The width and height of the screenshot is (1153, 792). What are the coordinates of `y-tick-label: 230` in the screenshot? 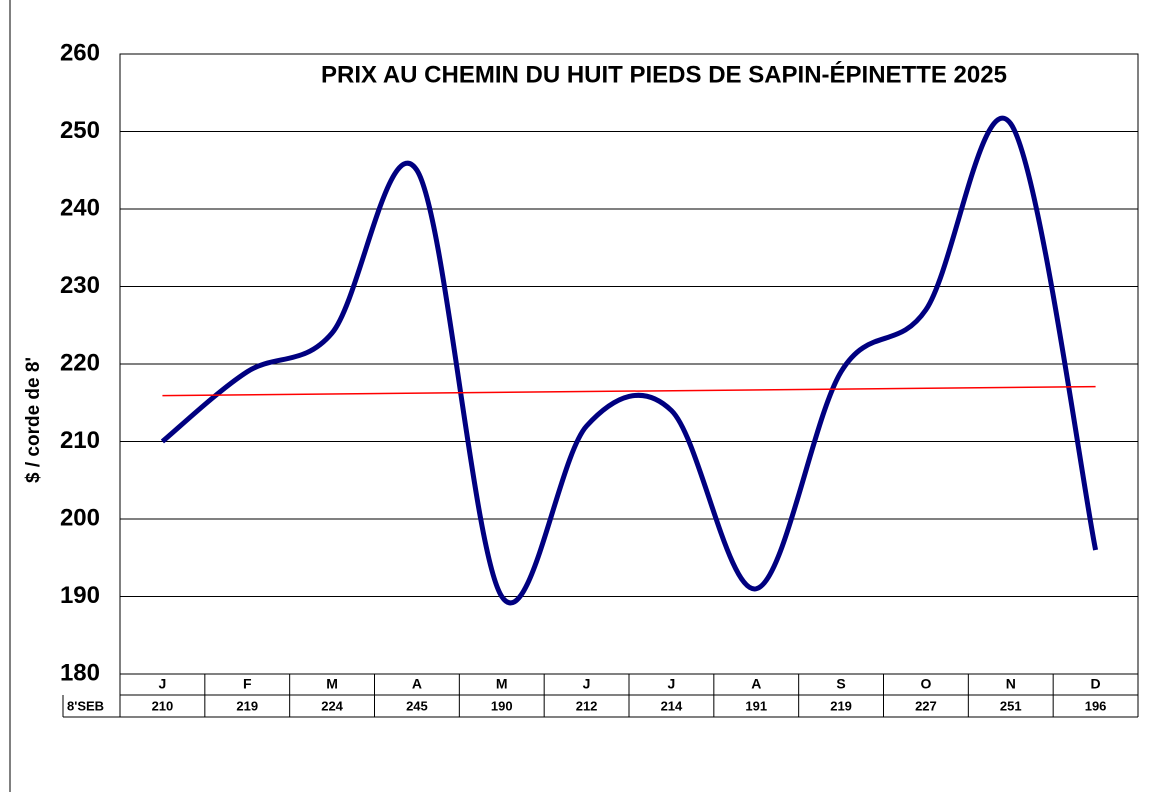 It's located at (80, 285).